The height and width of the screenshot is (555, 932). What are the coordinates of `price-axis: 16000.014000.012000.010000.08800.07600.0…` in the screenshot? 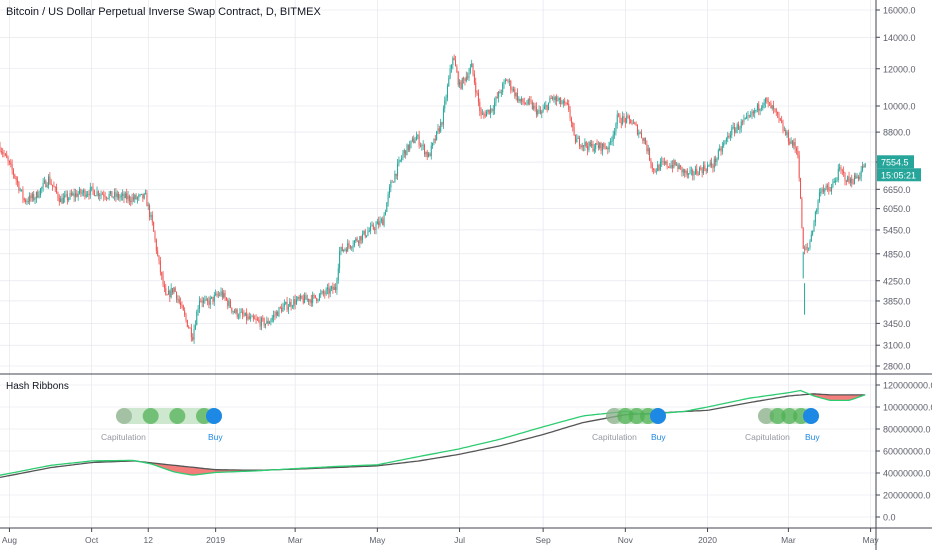 It's located at (896, 189).